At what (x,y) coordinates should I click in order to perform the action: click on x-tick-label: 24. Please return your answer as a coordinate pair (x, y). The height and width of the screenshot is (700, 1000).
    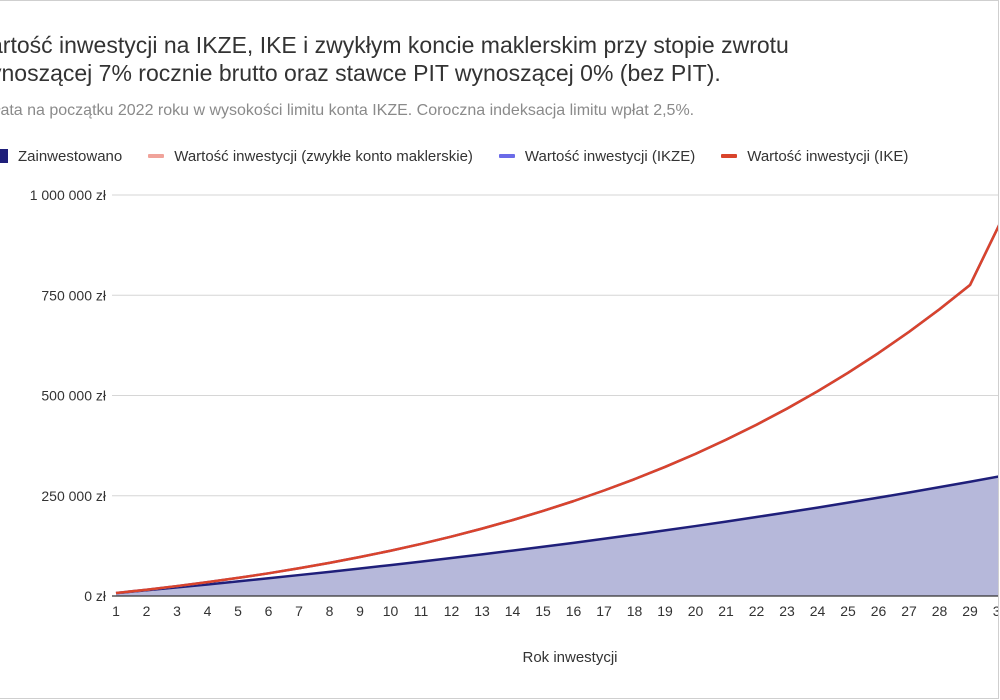
    Looking at the image, I should click on (818, 611).